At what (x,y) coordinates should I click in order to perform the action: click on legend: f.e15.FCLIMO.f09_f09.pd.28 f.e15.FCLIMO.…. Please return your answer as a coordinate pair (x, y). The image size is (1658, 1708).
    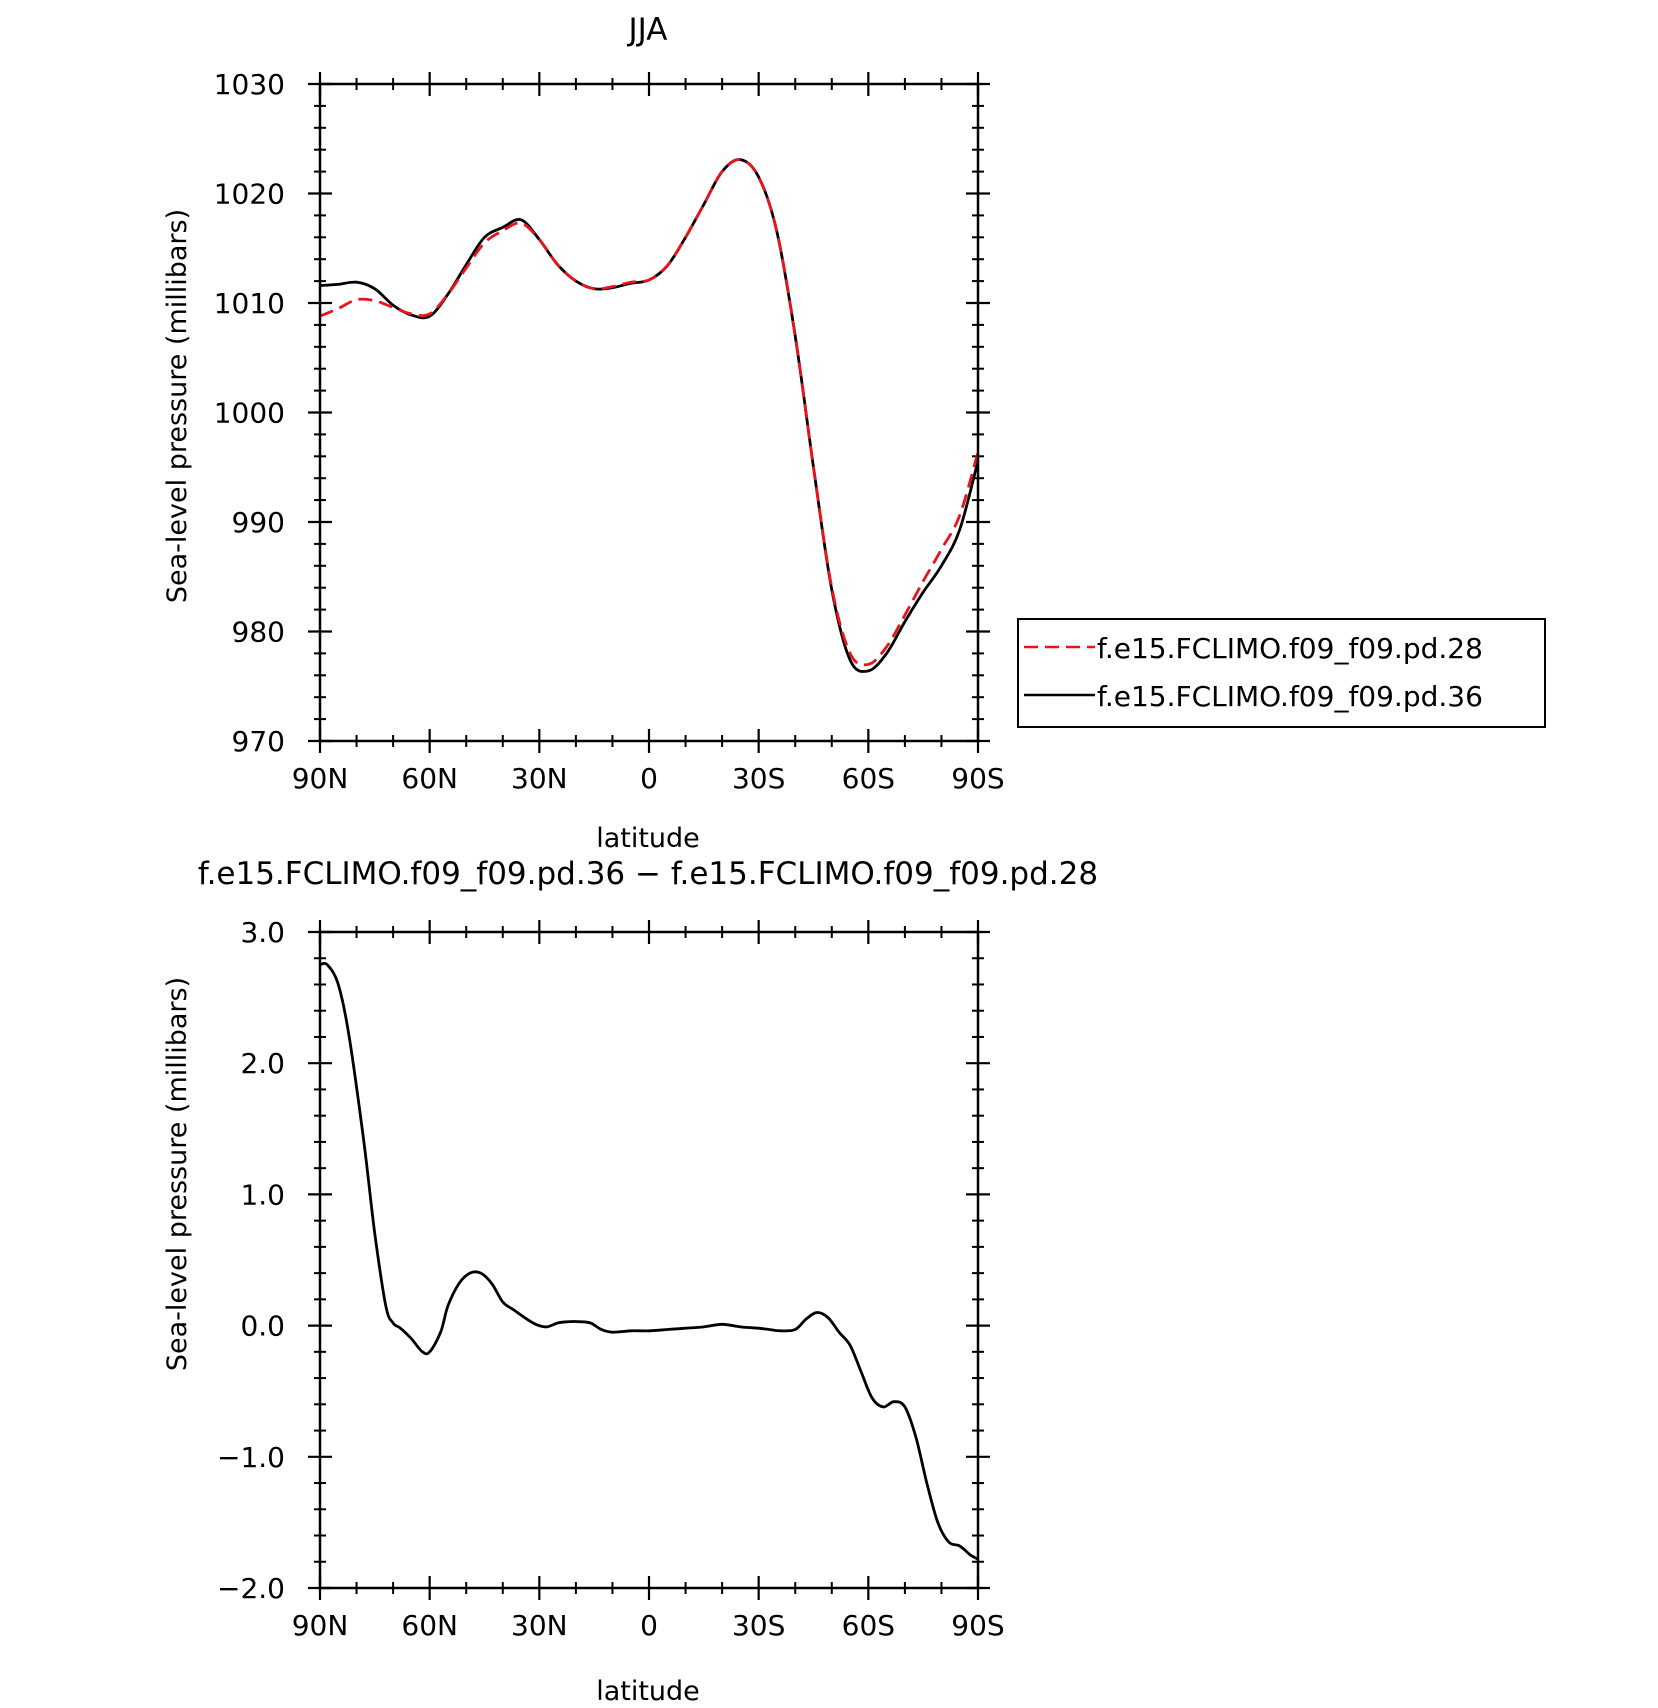
    Looking at the image, I should click on (1281, 673).